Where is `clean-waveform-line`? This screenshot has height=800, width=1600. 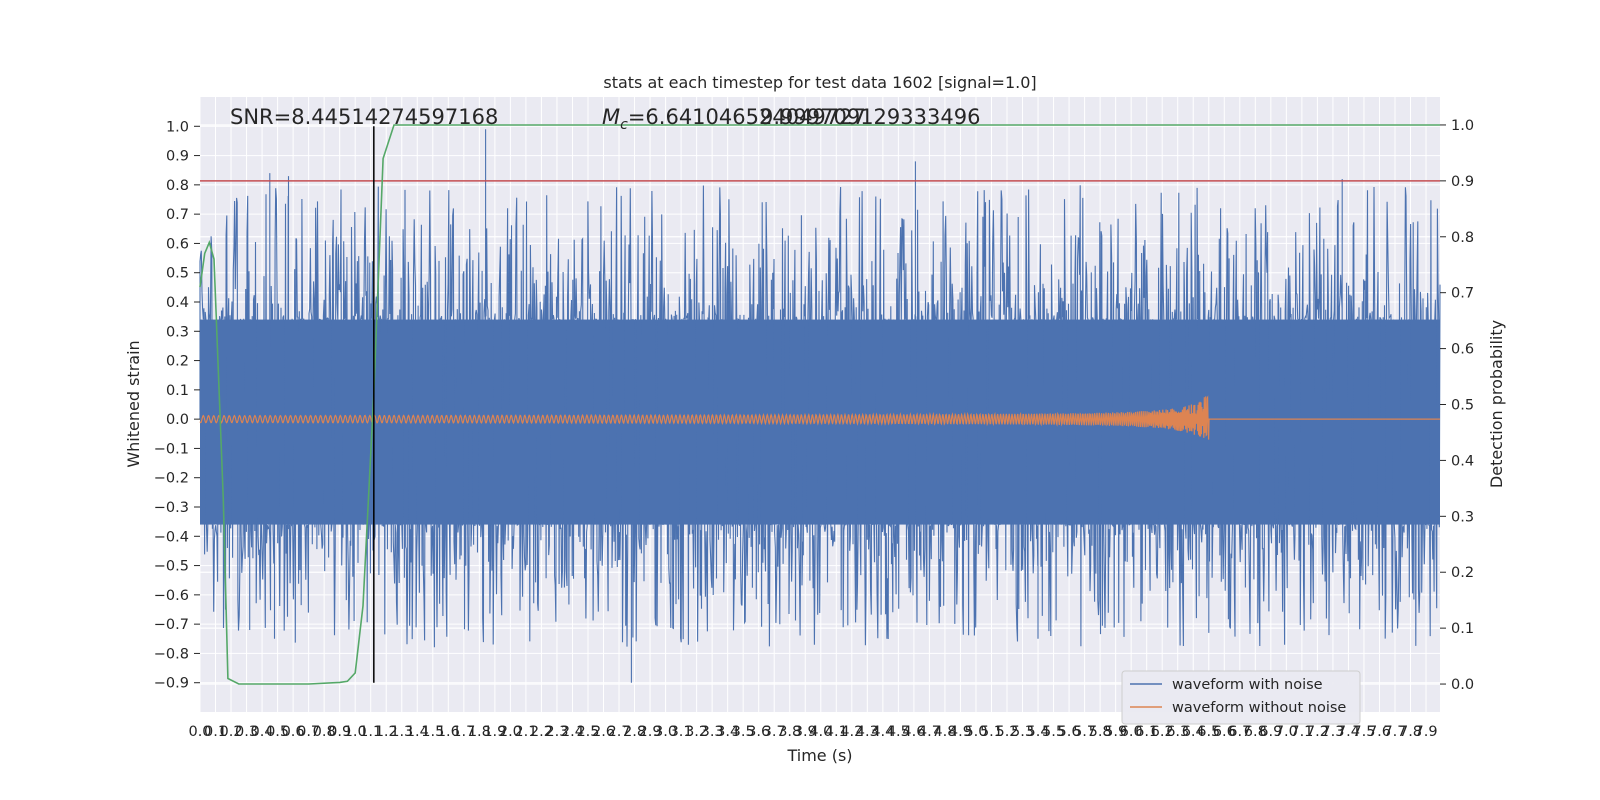
clean-waveform-line is located at coordinates (819, 417).